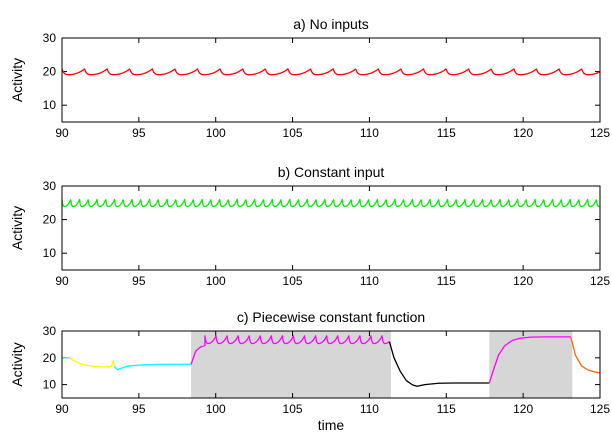  What do you see at coordinates (331, 172) in the screenshot?
I see `panel-title: b) Constant input` at bounding box center [331, 172].